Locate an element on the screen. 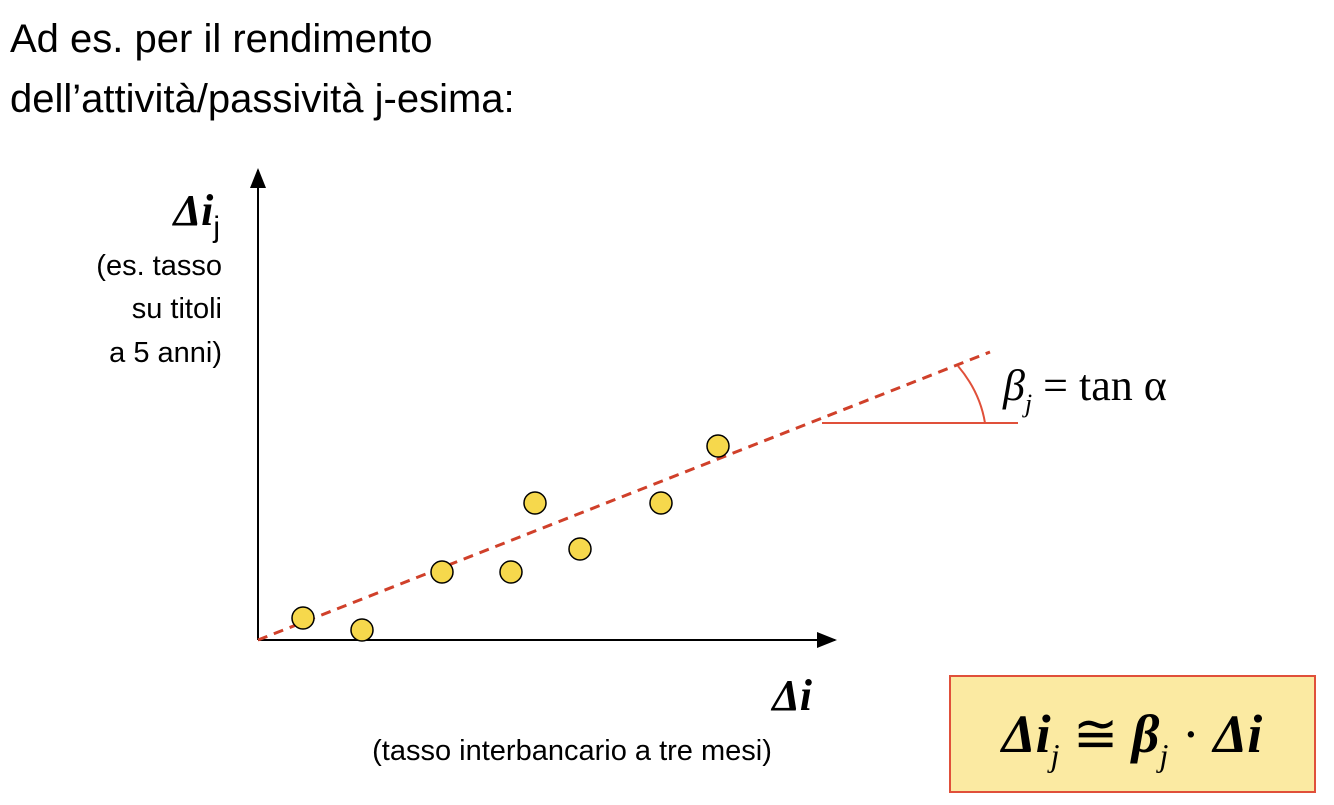  angle-arc is located at coordinates (971, 394).